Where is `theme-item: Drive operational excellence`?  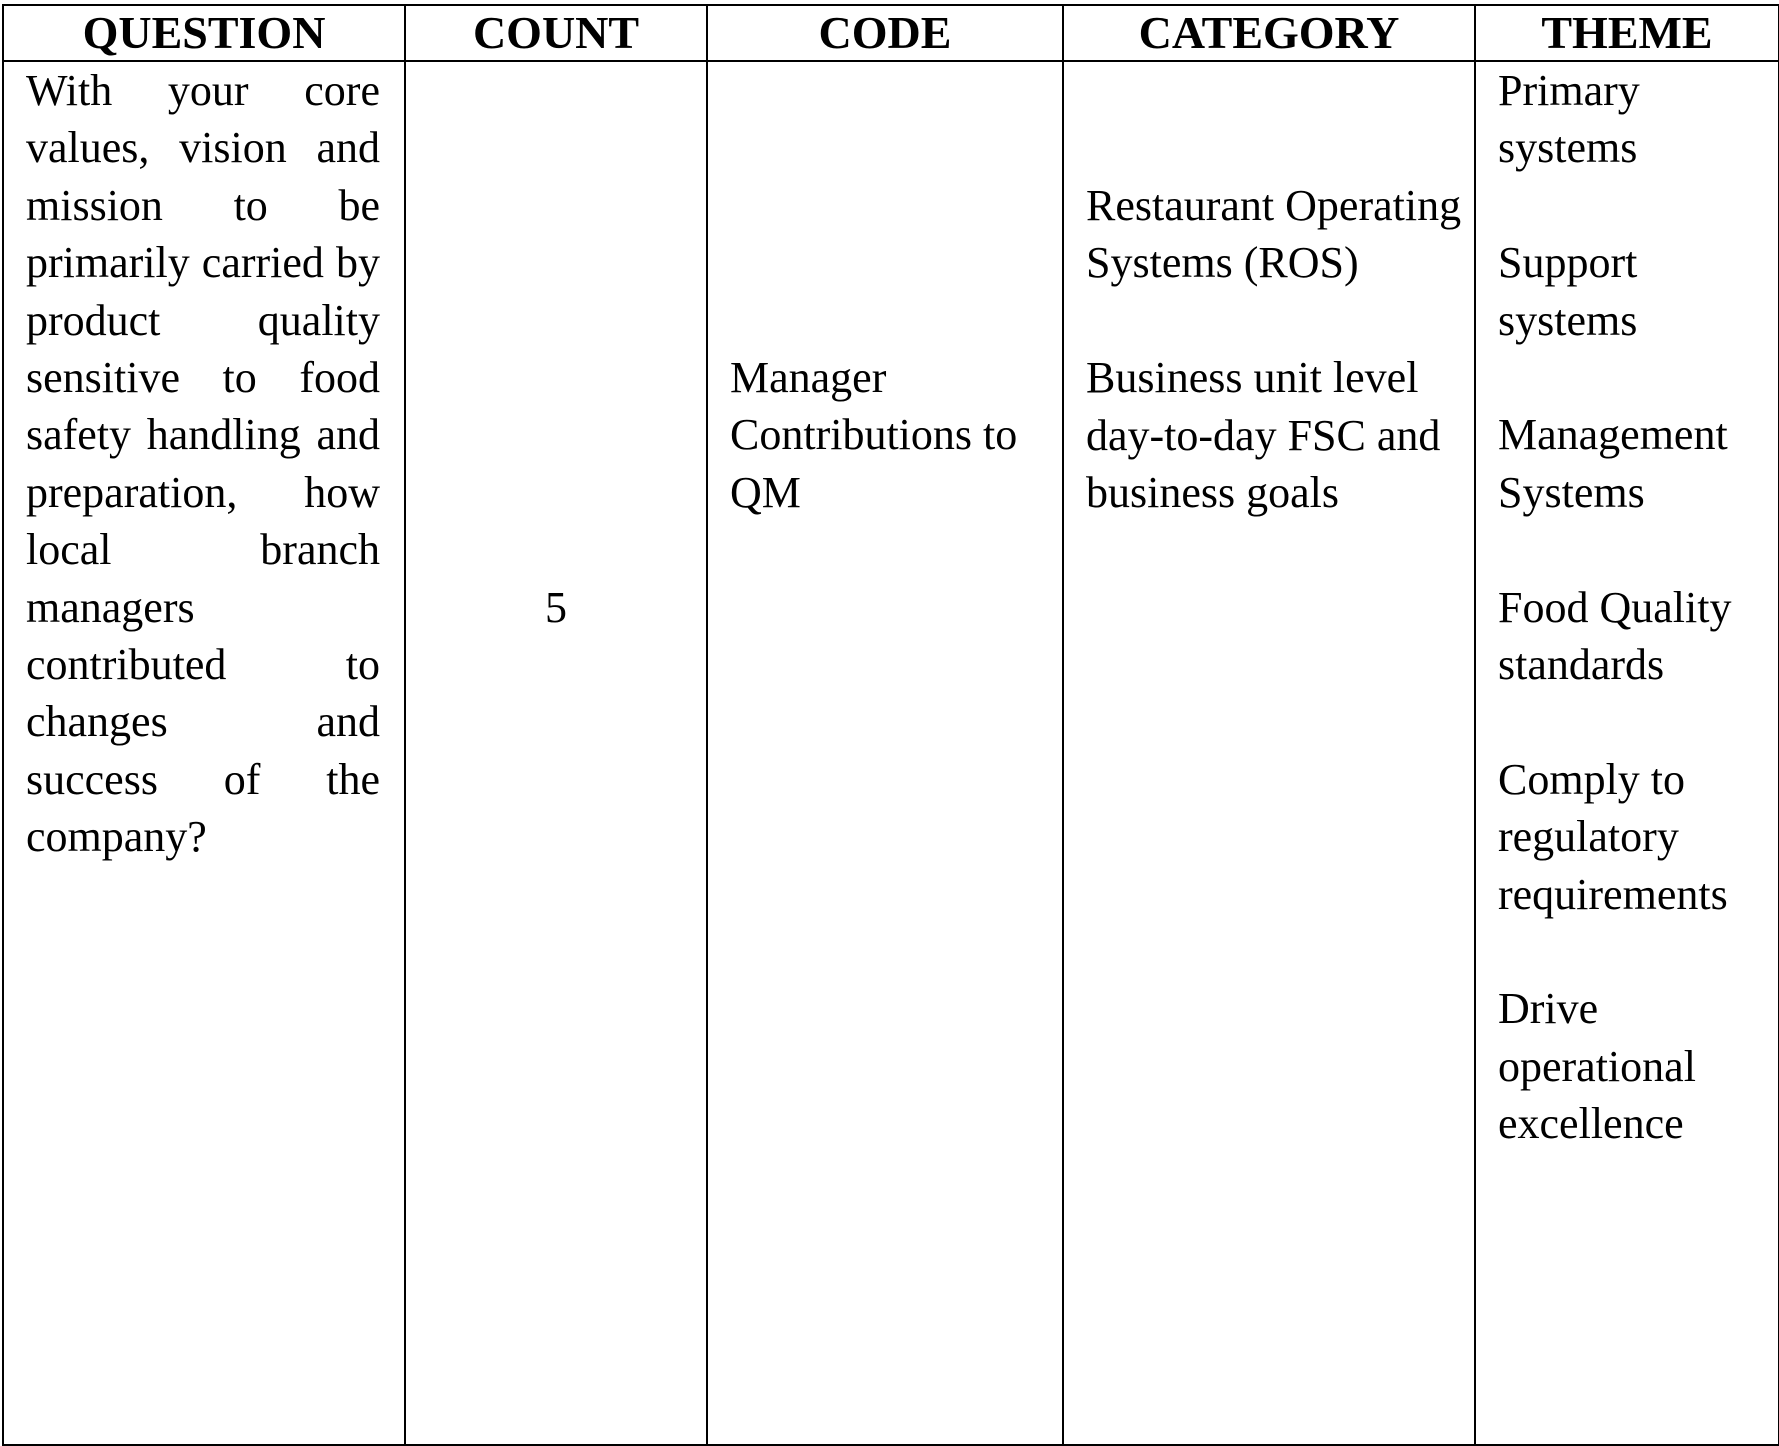
theme-item: Drive operational excellence is located at coordinates (1597, 1066).